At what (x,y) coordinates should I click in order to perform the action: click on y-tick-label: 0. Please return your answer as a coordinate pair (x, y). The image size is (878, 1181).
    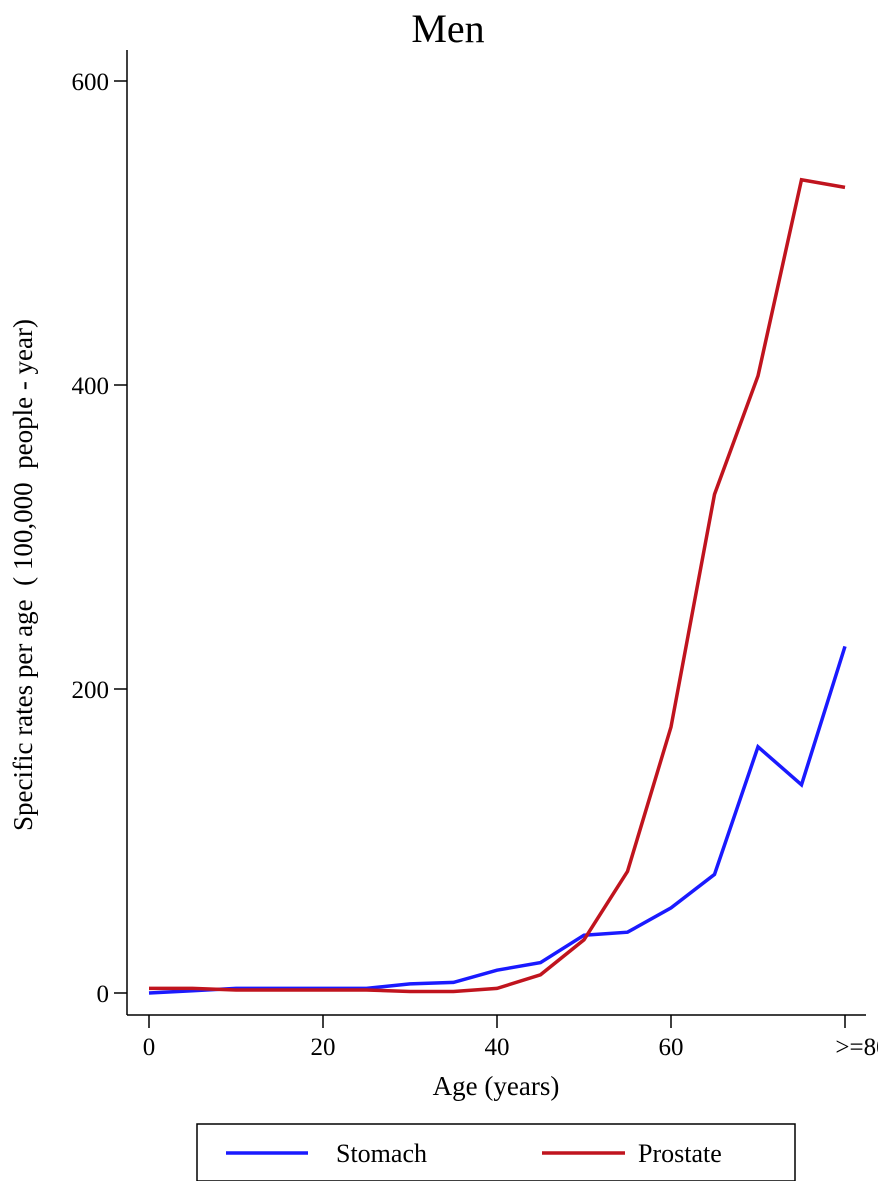
    Looking at the image, I should click on (103, 994).